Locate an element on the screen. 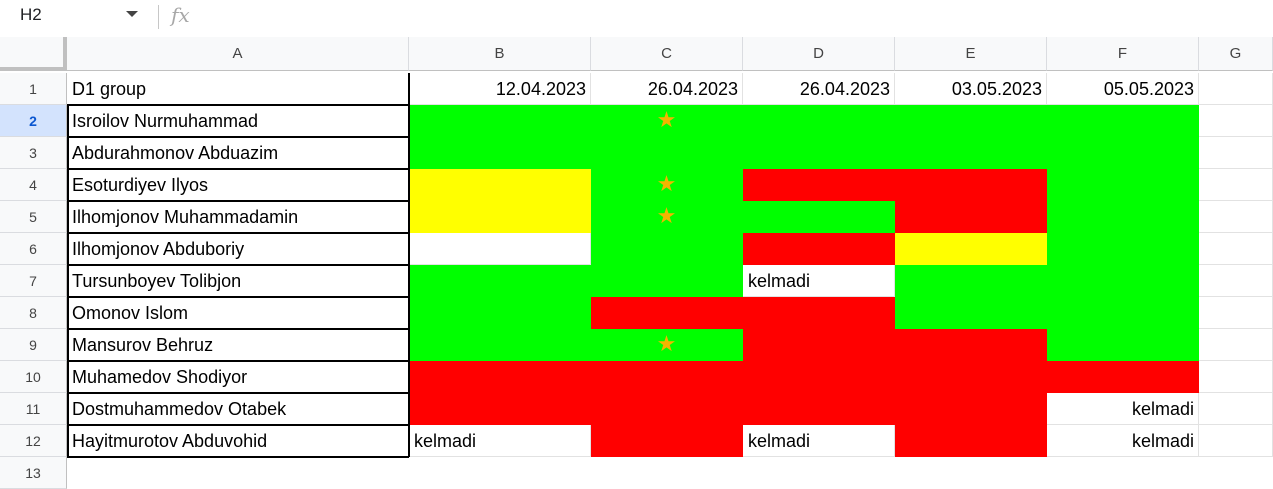  cell-b7 is located at coordinates (500, 281).